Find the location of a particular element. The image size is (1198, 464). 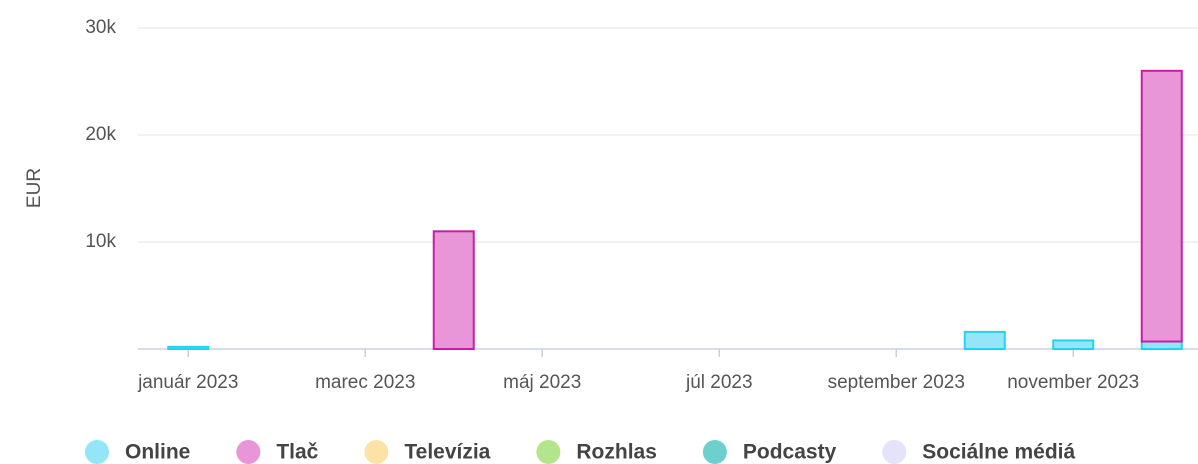

x-tick-label: máj 2023 is located at coordinates (542, 382).